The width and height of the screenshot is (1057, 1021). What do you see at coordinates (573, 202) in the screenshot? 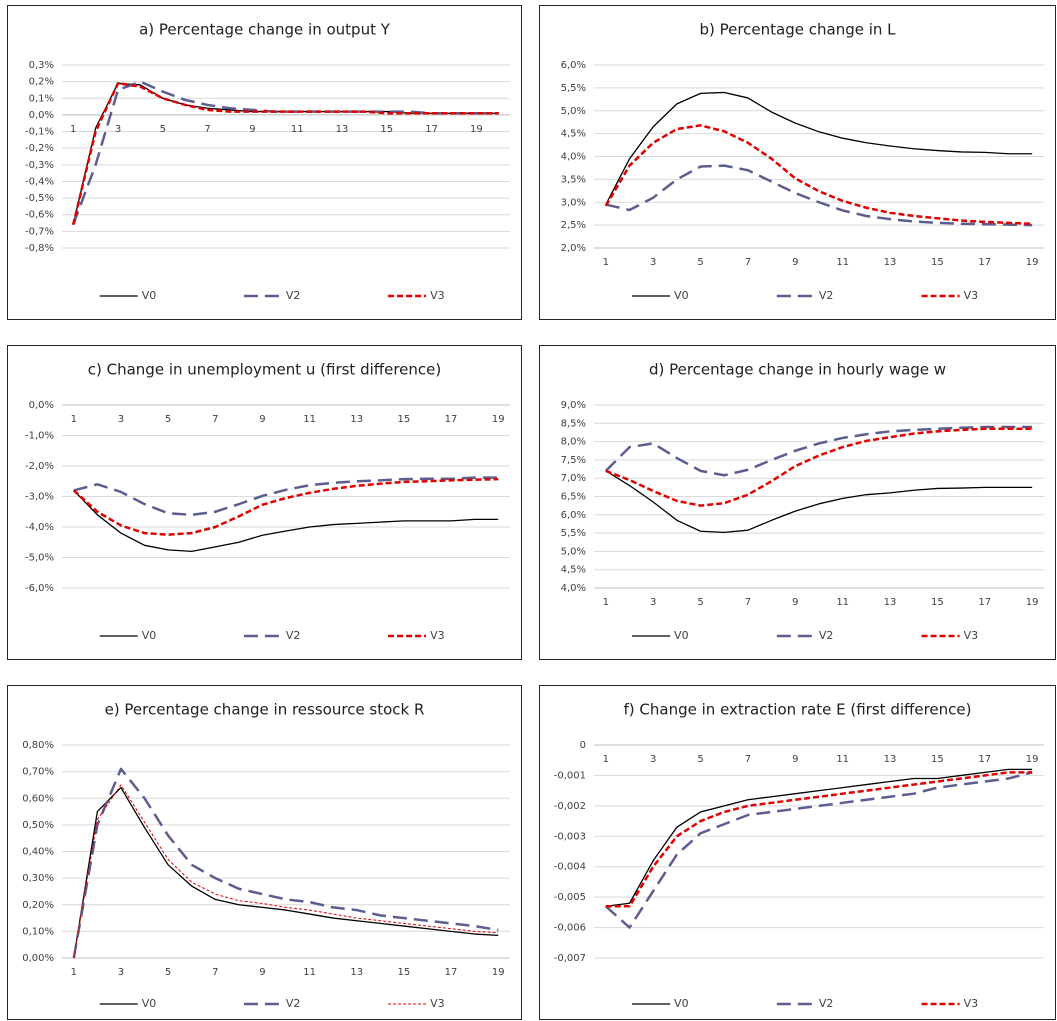
I see `y-tick-label: 3,0%` at bounding box center [573, 202].